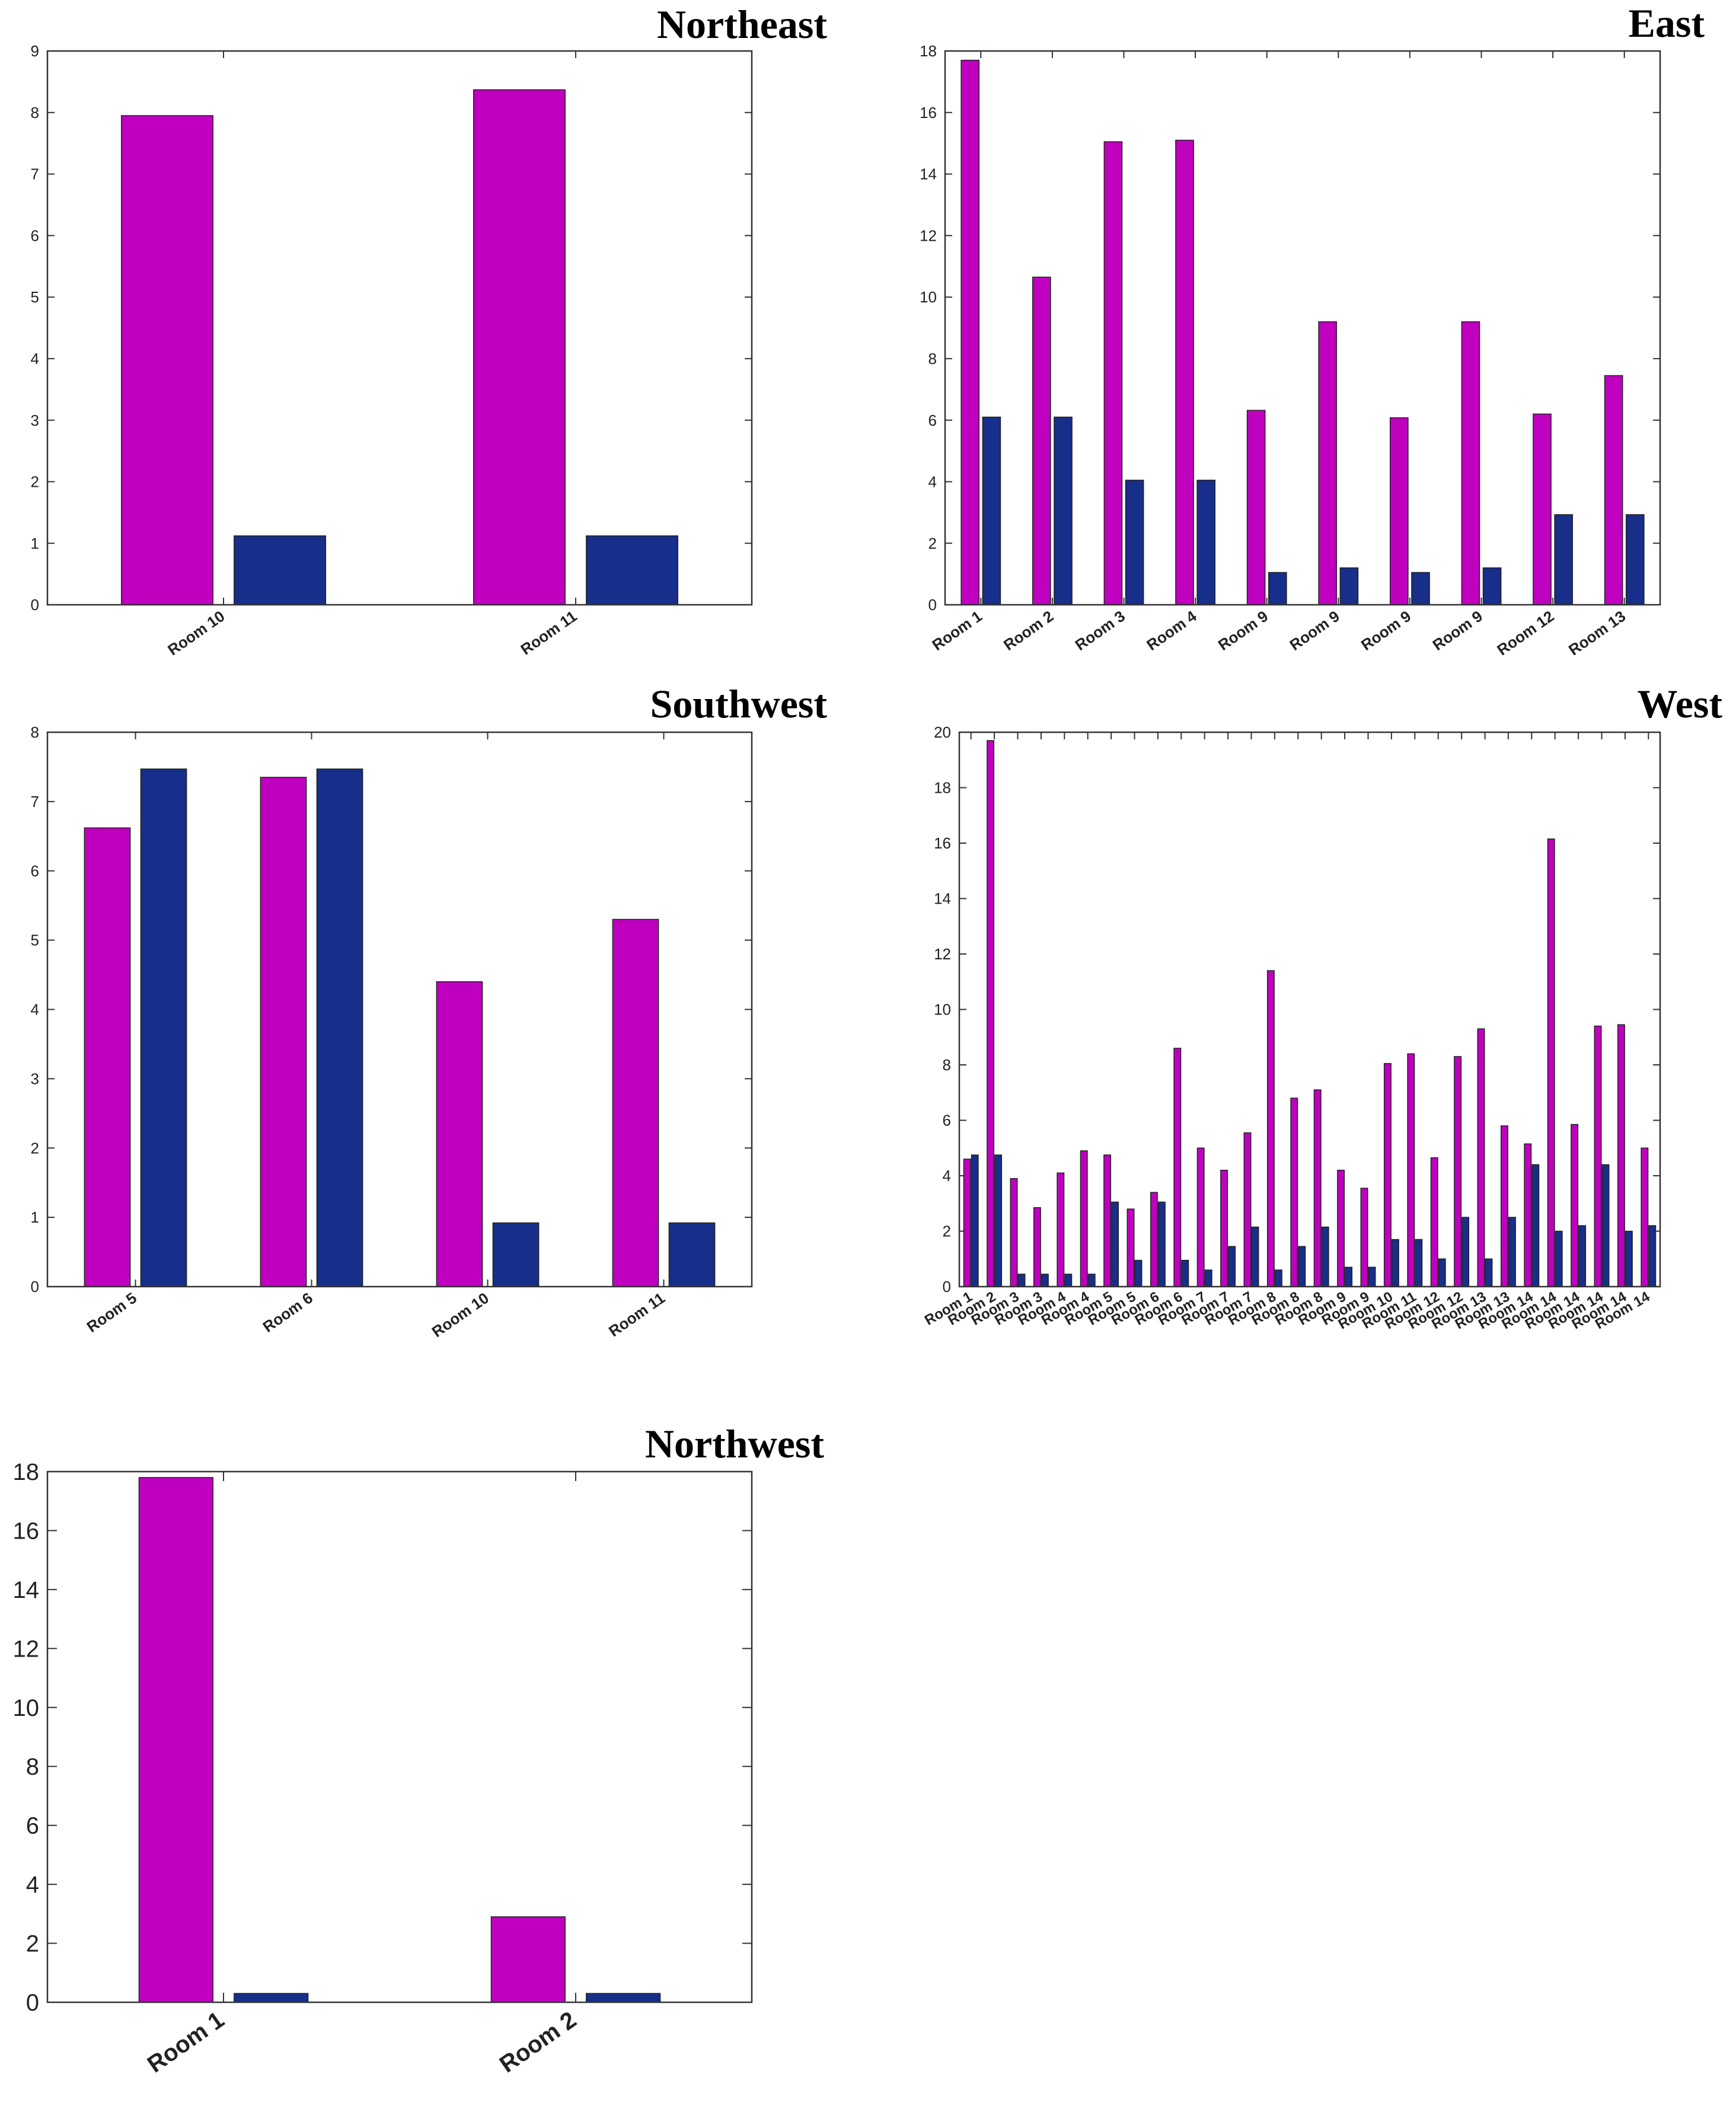 This screenshot has height=2109, width=1736. What do you see at coordinates (35, 605) in the screenshot?
I see `y-tick-label: 0` at bounding box center [35, 605].